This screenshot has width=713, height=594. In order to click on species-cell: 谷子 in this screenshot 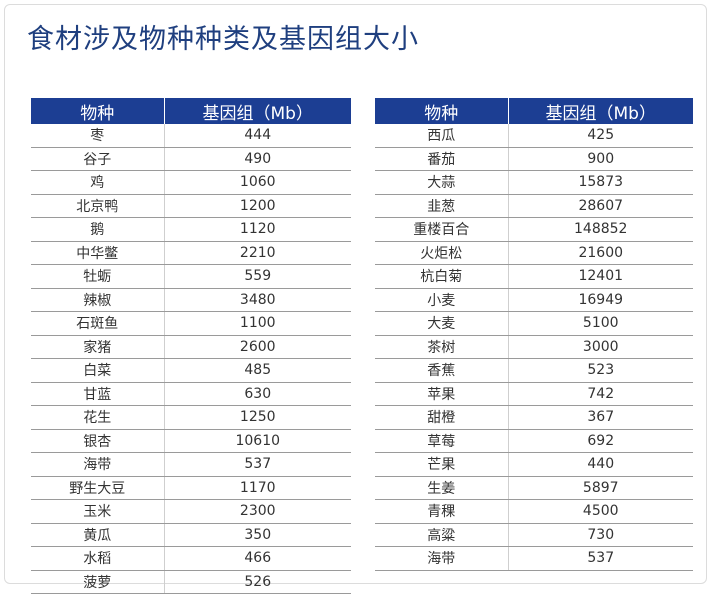, I will do `click(98, 159)`.